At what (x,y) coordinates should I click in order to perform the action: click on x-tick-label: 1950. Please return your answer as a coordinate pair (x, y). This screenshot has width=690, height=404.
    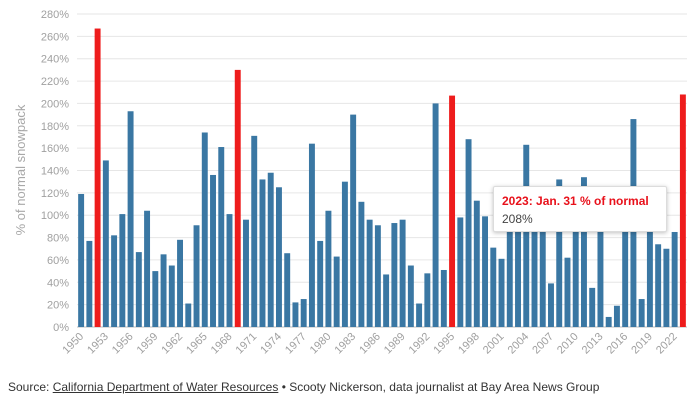
    Looking at the image, I should click on (73, 344).